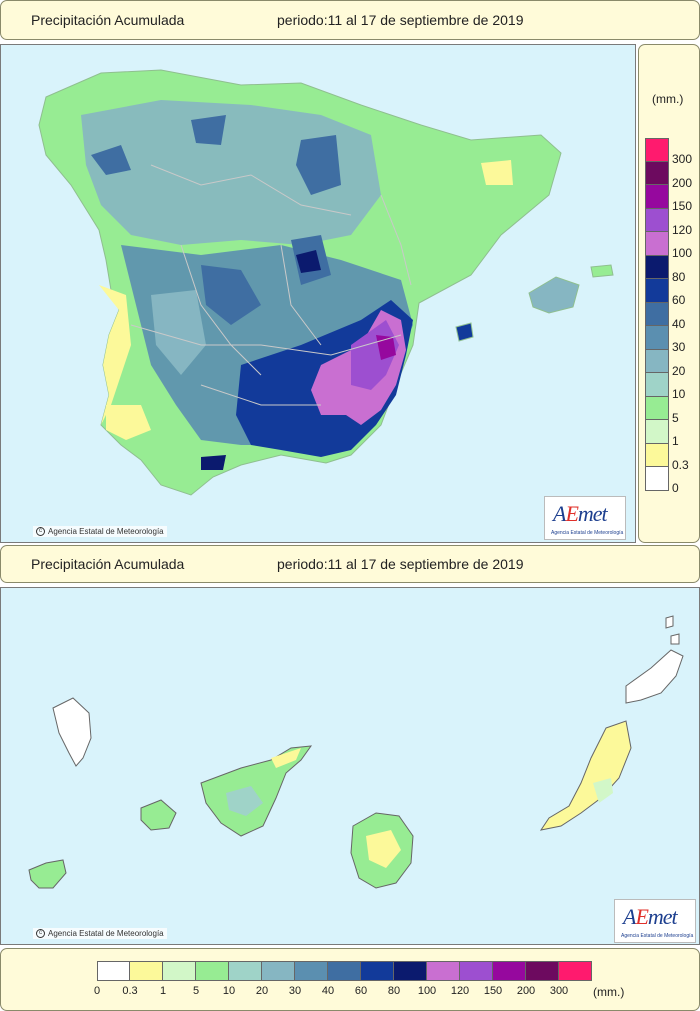  I want to click on tenerife, so click(256, 791).